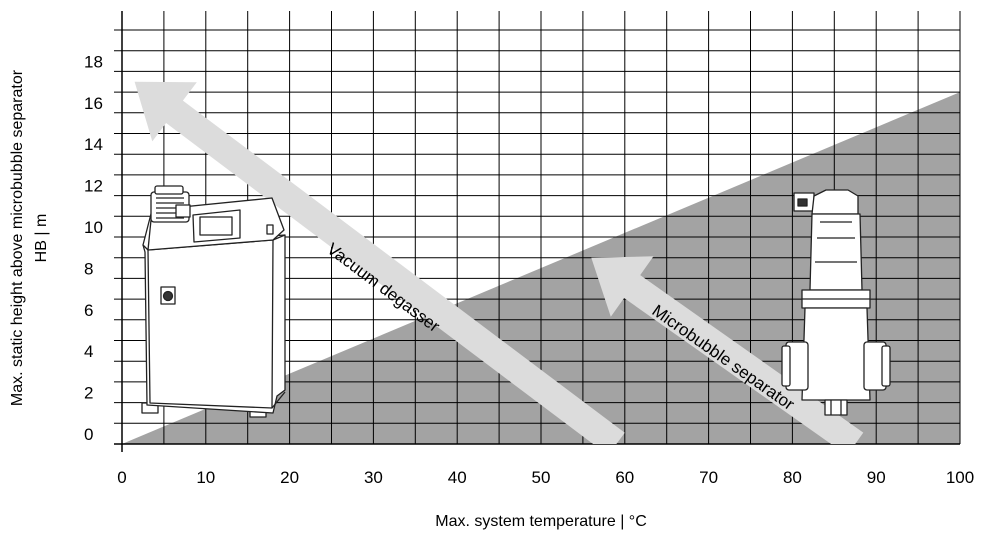 The image size is (984, 537). What do you see at coordinates (93, 186) in the screenshot?
I see `y-tick-label: 12` at bounding box center [93, 186].